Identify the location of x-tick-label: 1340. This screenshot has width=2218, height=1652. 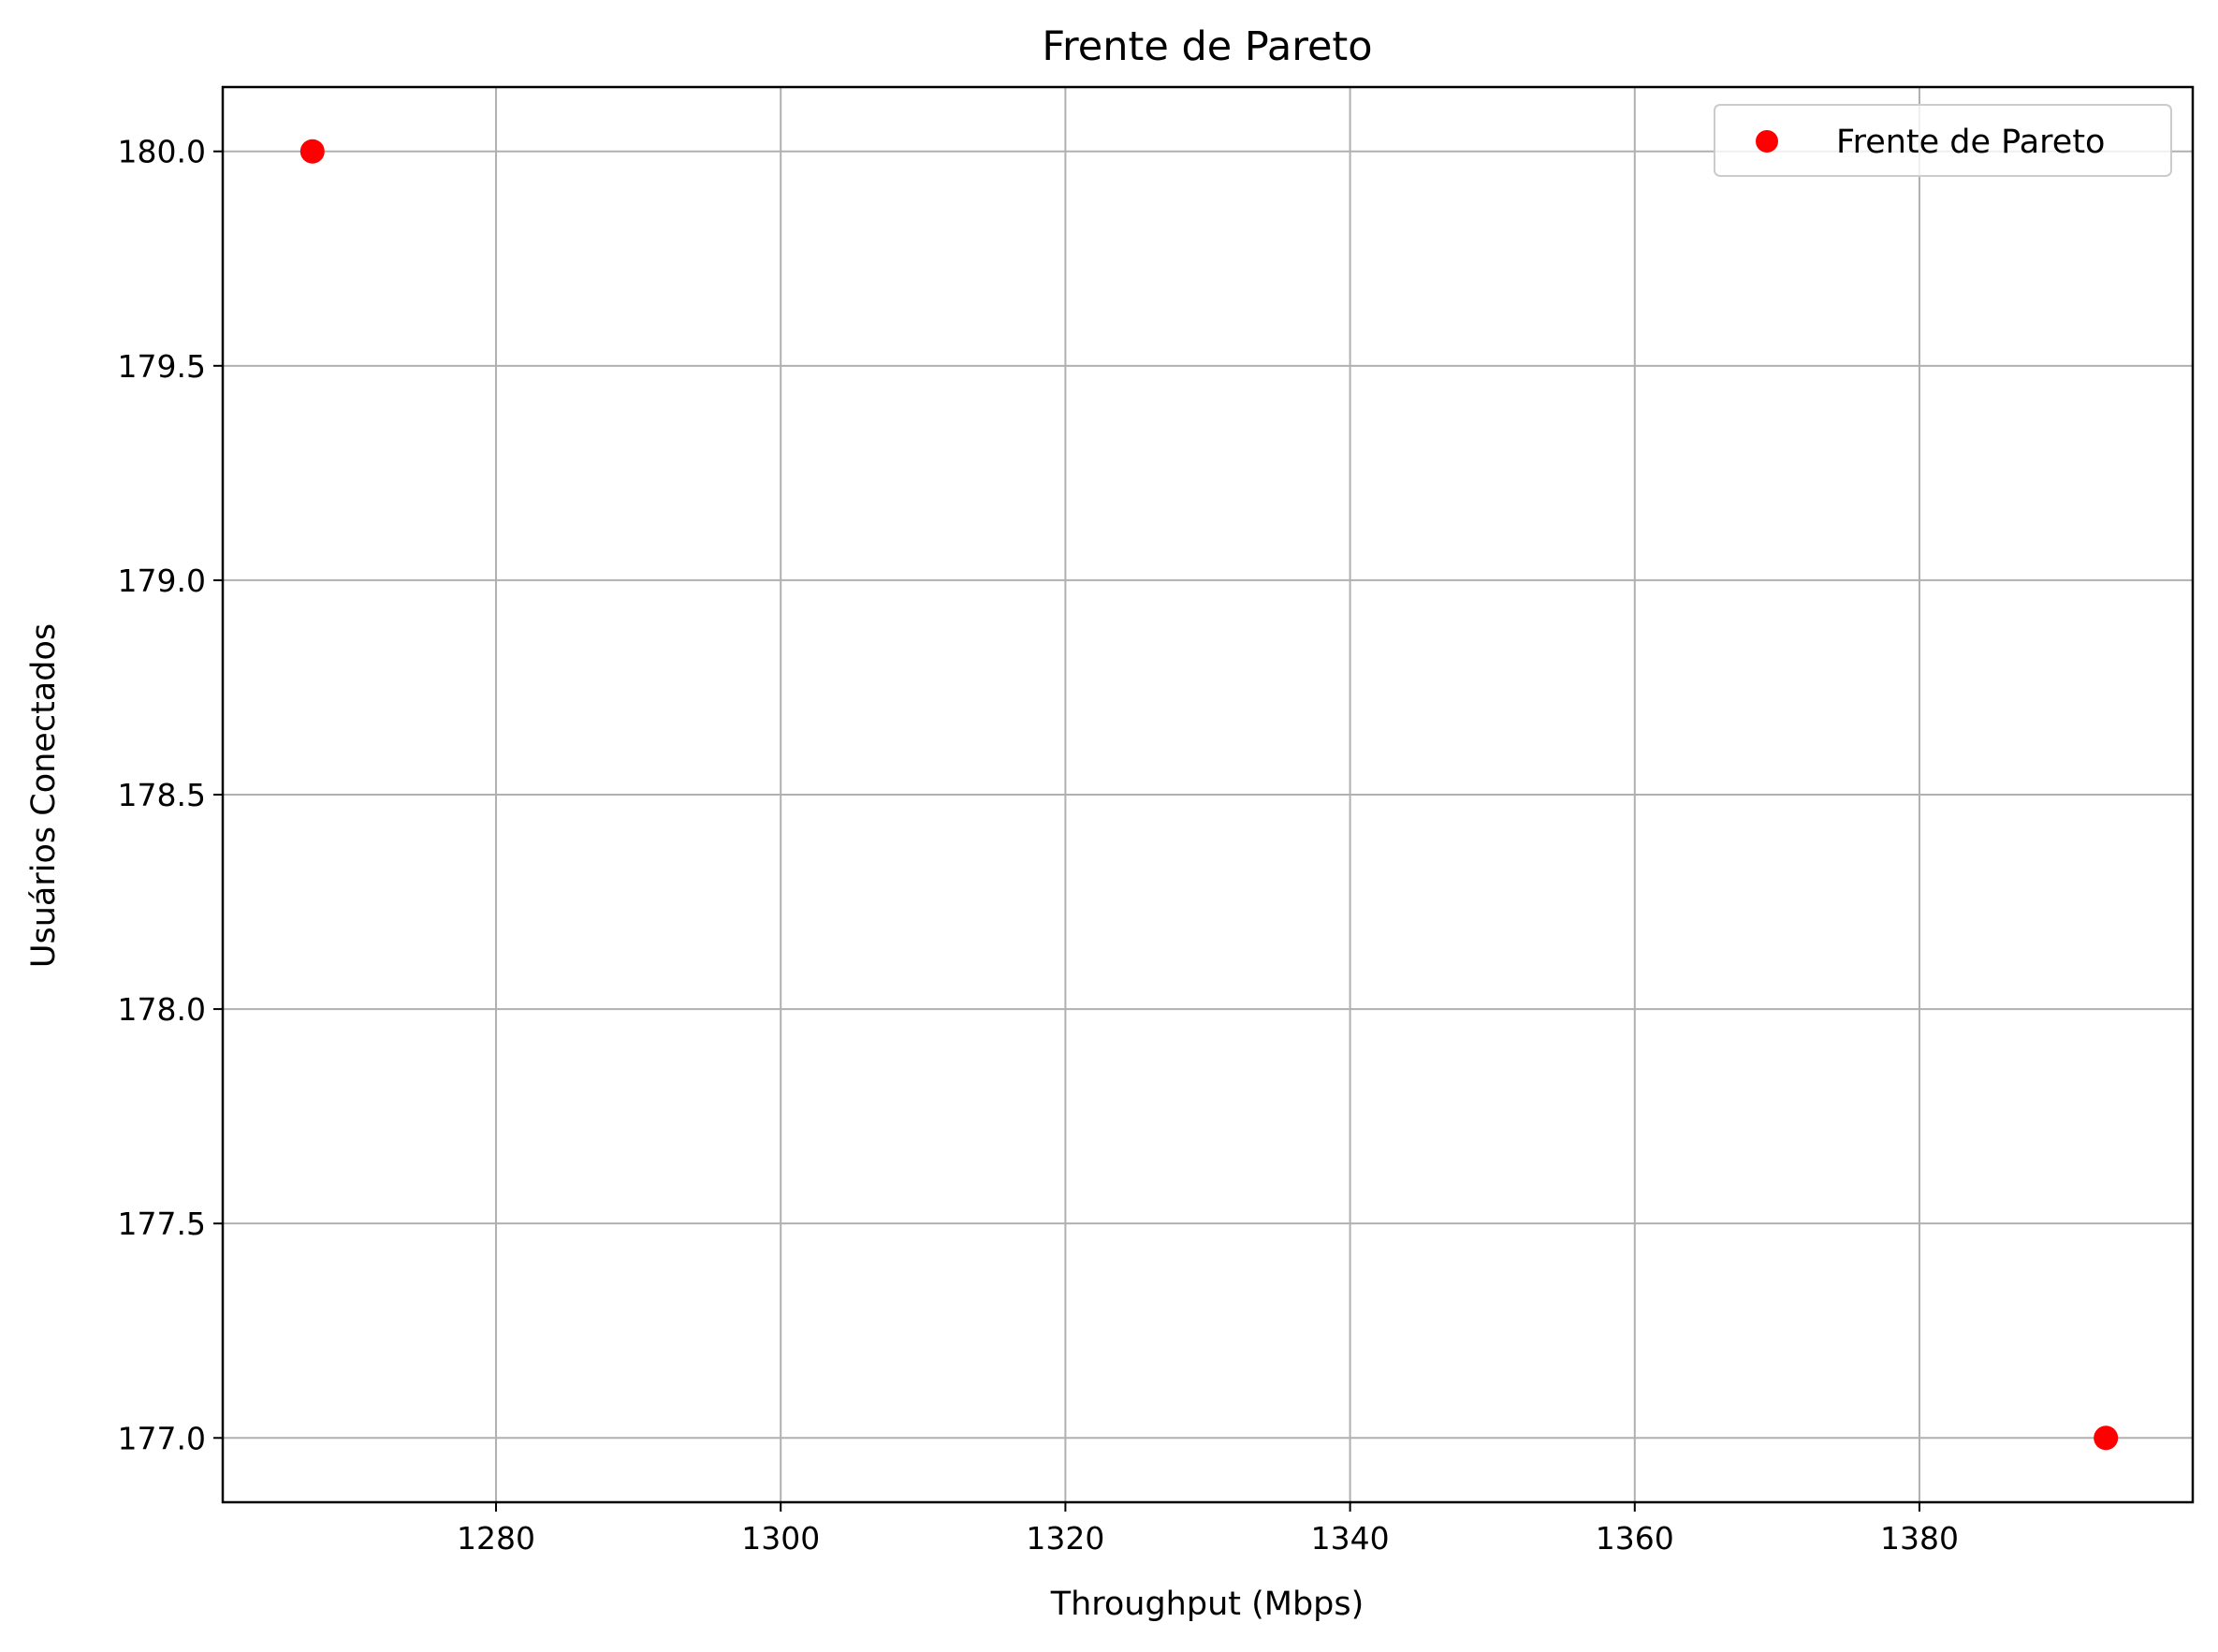
(1351, 1539).